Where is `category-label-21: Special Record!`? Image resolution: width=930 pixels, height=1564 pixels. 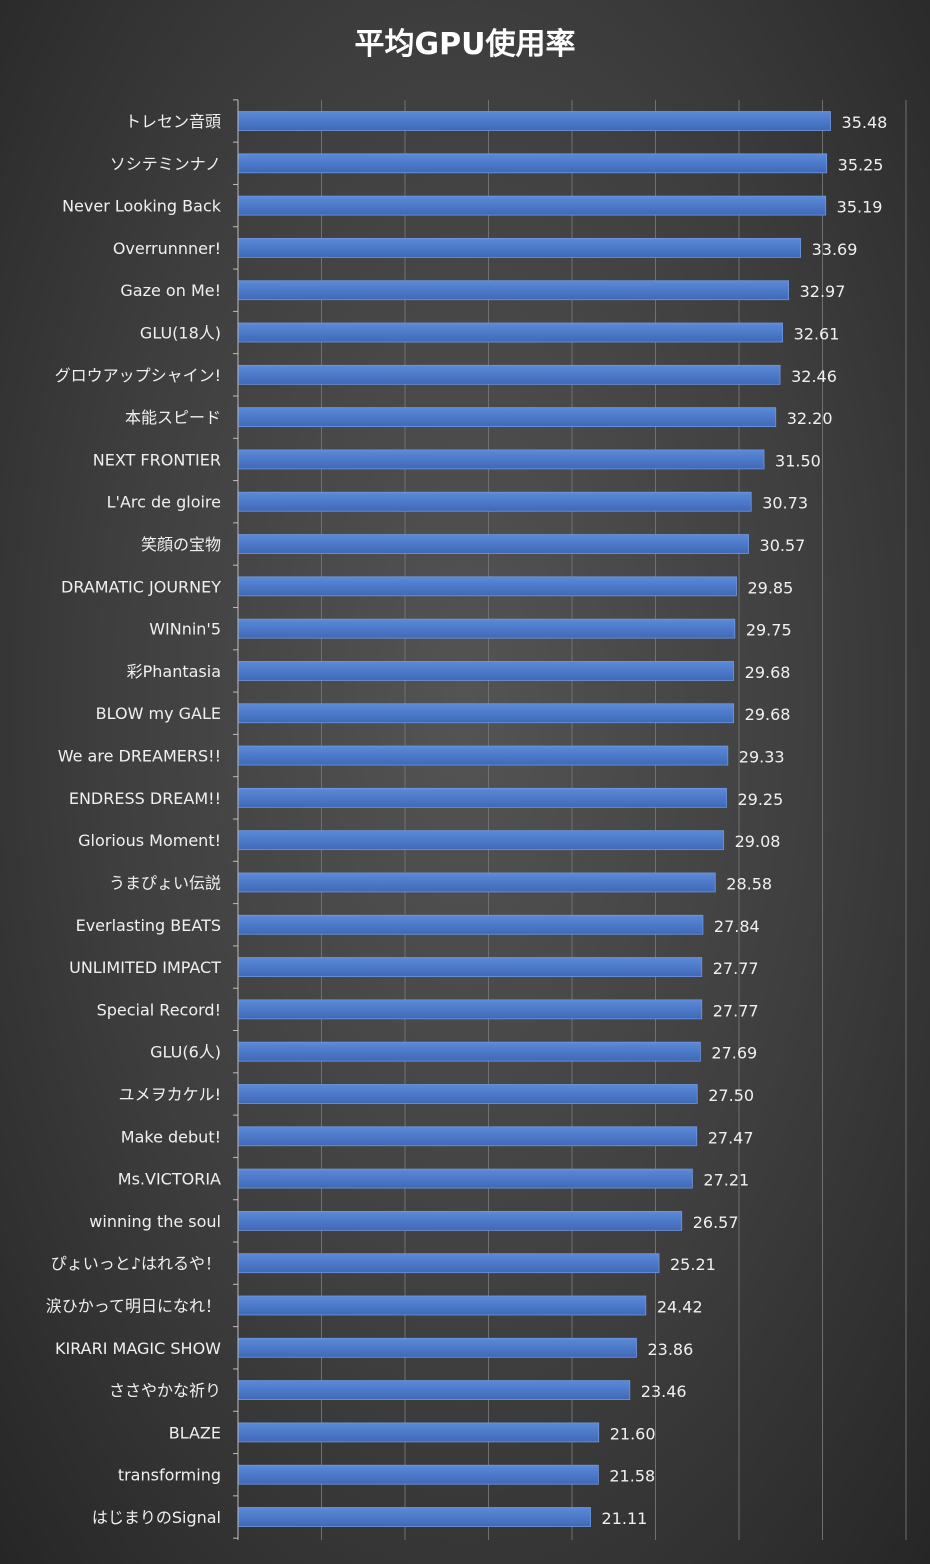 category-label-21: Special Record! is located at coordinates (159, 1009).